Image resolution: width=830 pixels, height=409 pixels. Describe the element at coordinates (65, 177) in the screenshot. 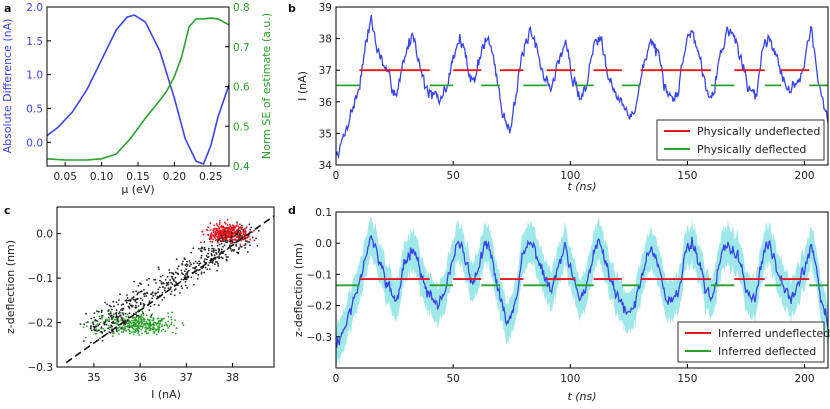

I see `panel-a-x-tick-label: 0.05` at that location.